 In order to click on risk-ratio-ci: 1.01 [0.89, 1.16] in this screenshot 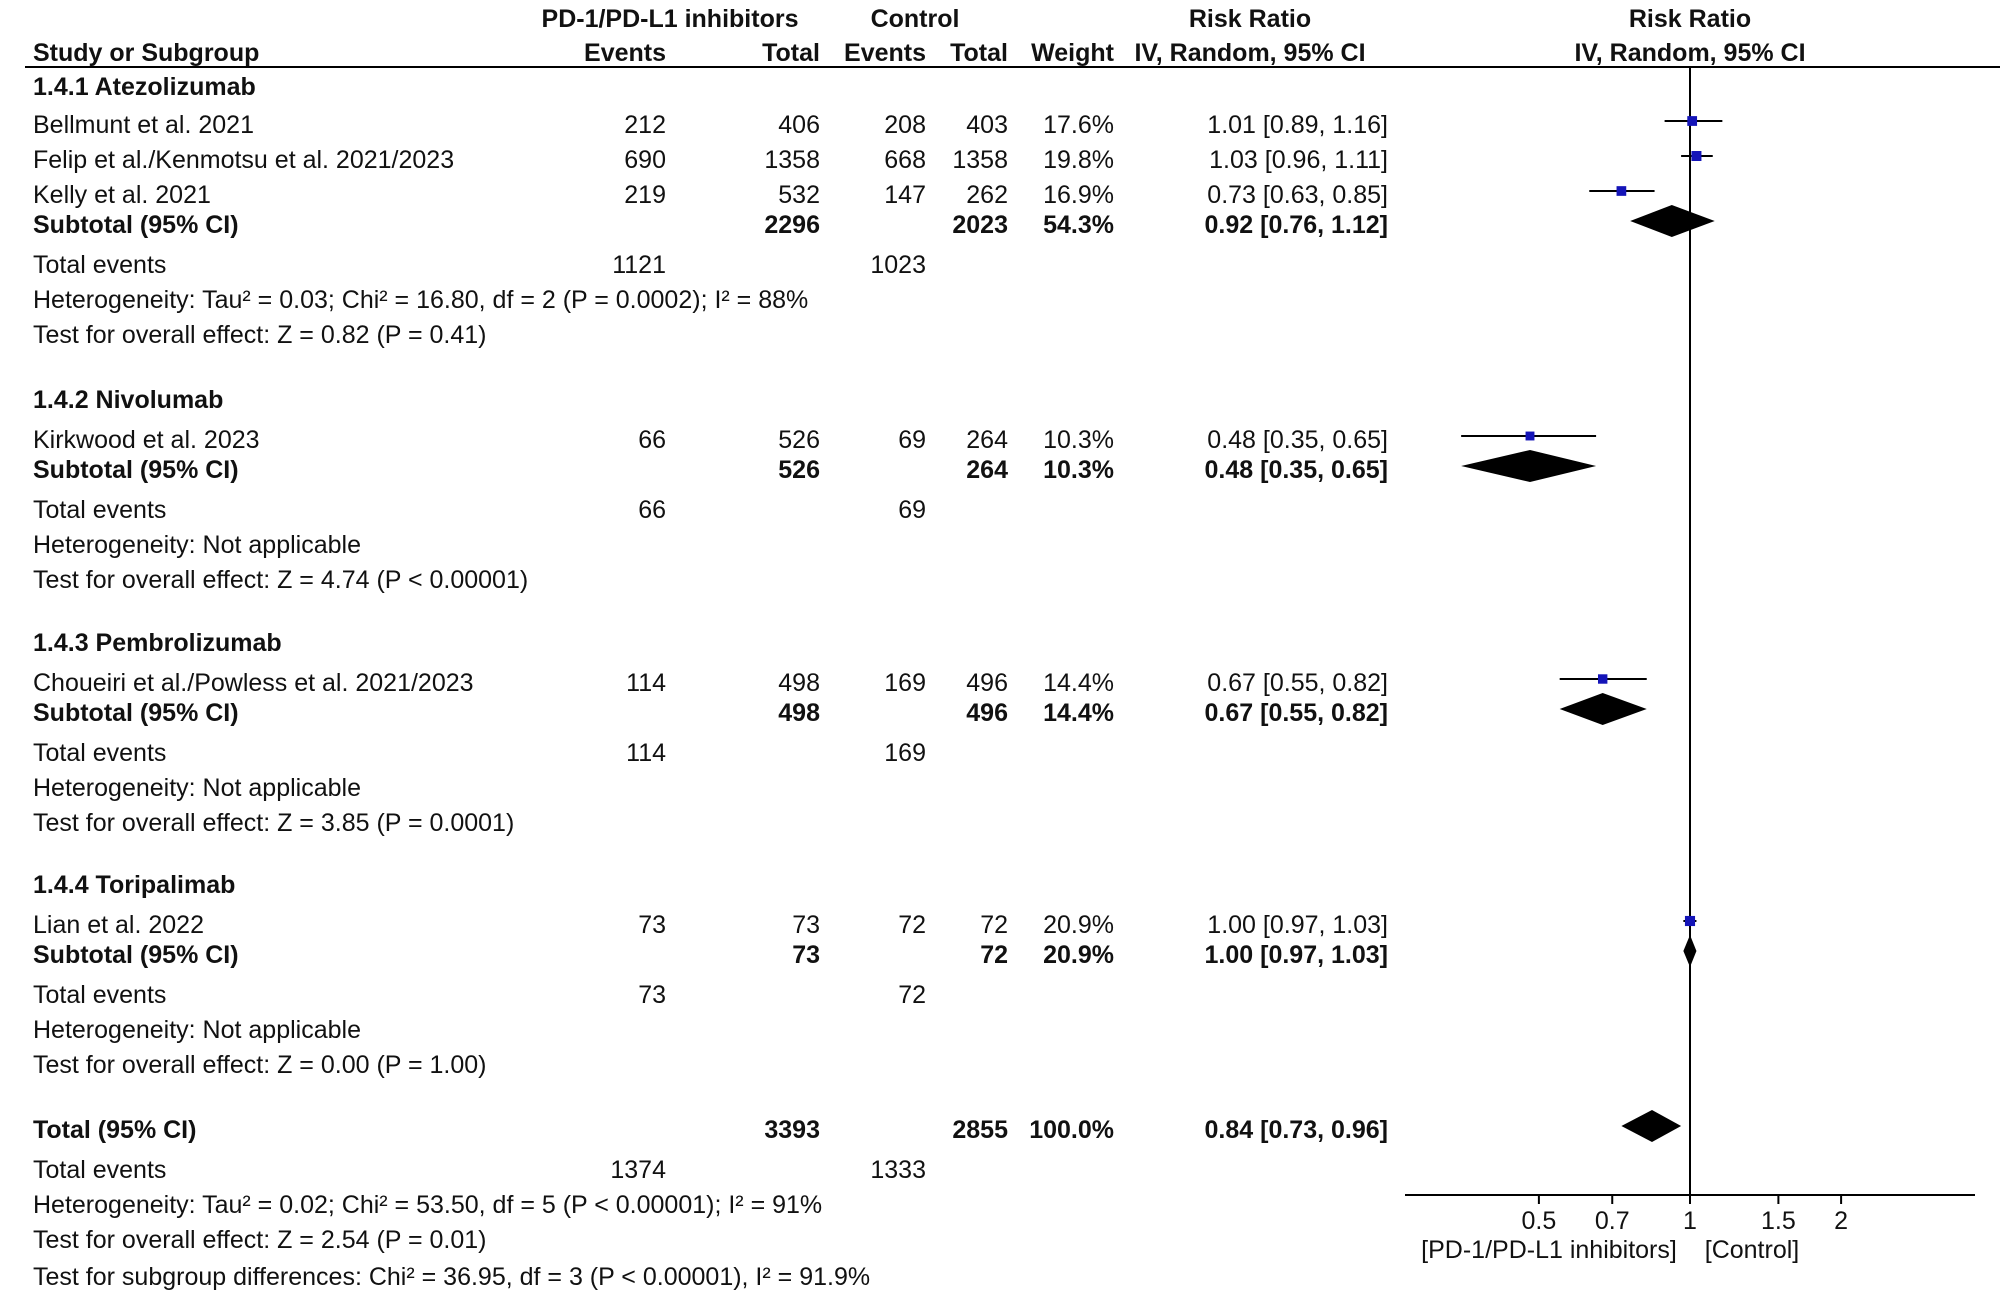, I will do `click(1297, 125)`.